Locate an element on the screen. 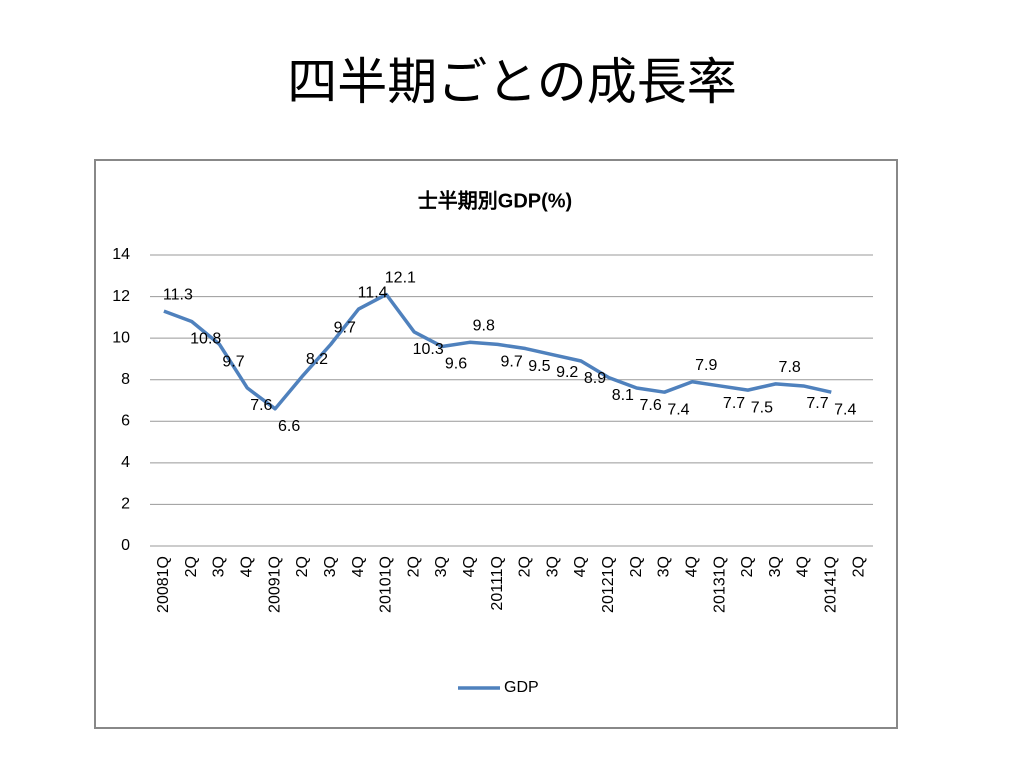  y-tick-label: 12 is located at coordinates (121, 296).